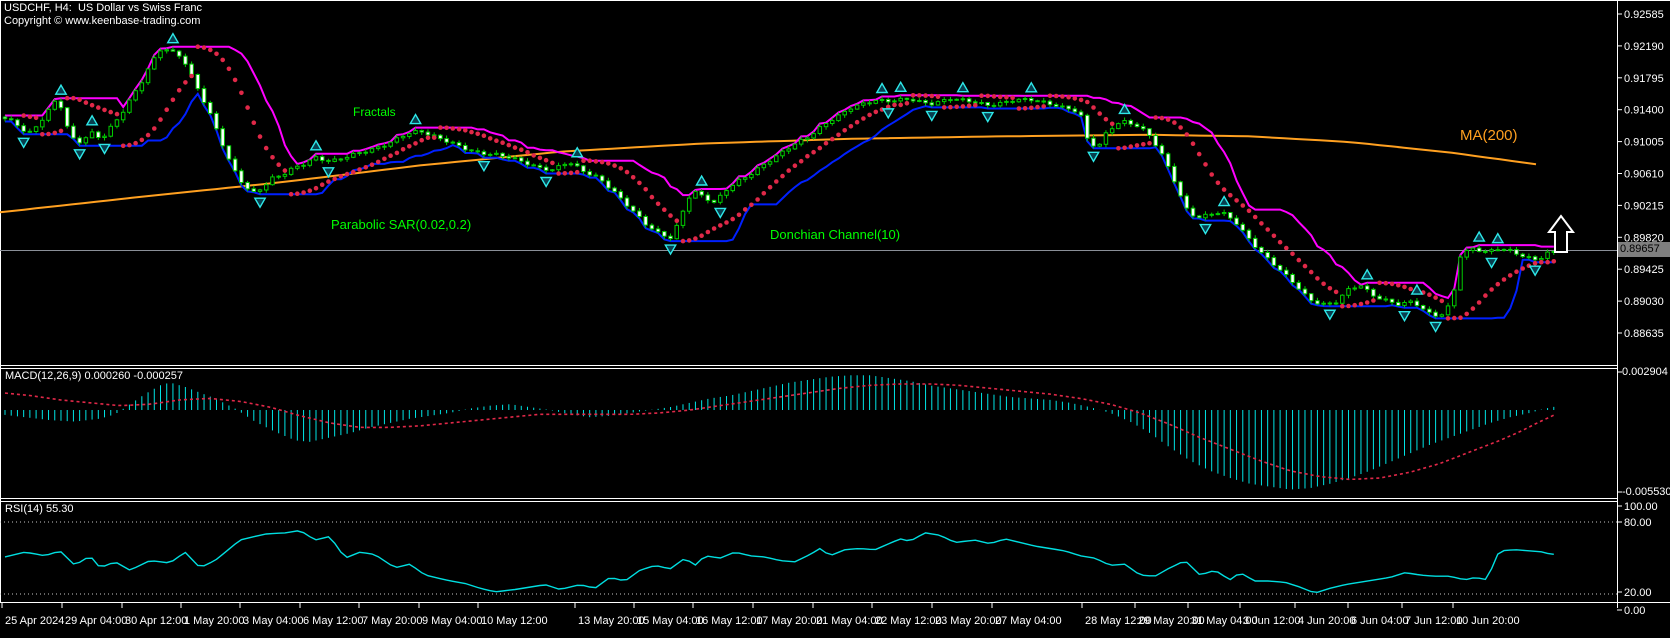  I want to click on parabolic-sar-indicator-label: Parabolic SAR(0.02,0.2), so click(401, 224).